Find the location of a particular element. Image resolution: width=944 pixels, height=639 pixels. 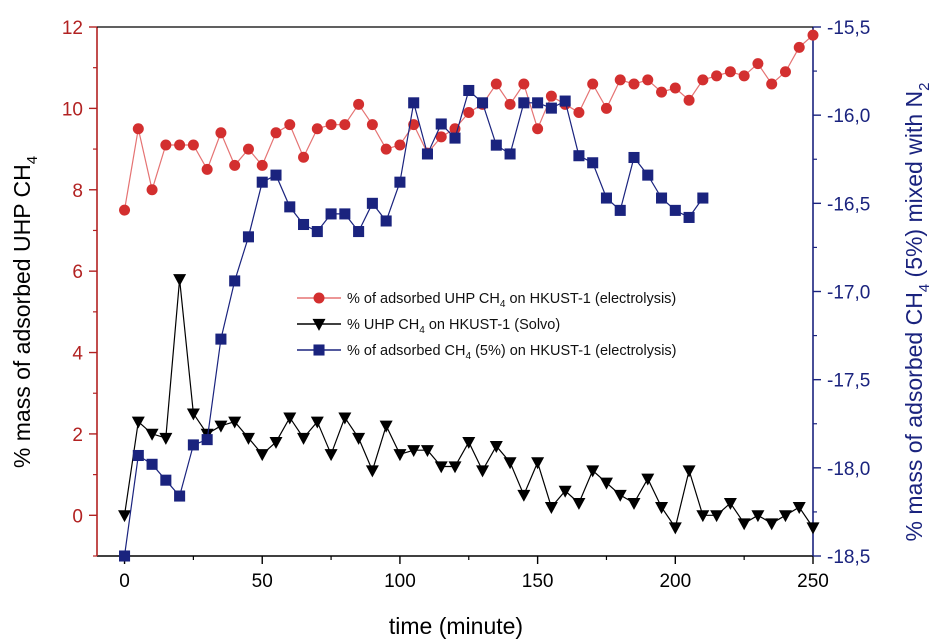

y-right-tick-label: -18,0 is located at coordinates (848, 469).